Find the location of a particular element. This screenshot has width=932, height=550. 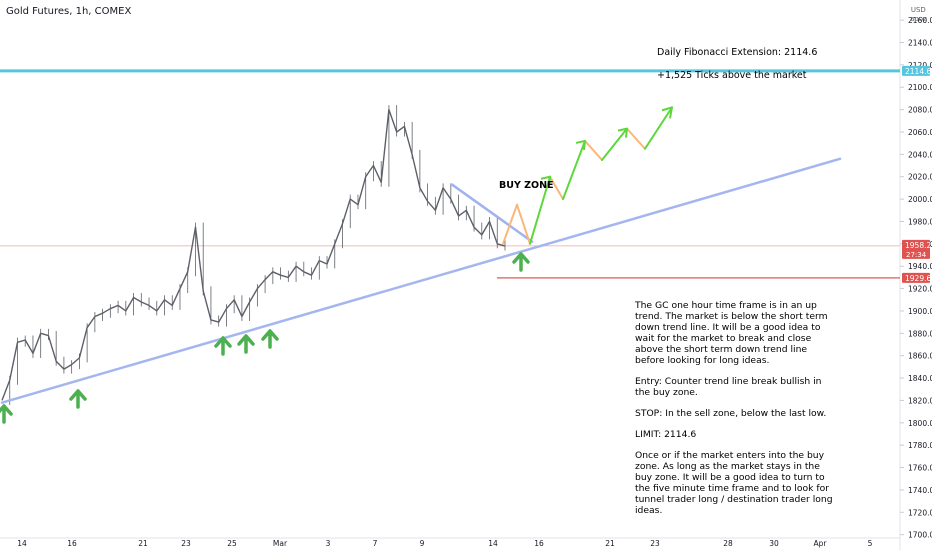

y-tick-label: 2100.0 is located at coordinates (920, 87).